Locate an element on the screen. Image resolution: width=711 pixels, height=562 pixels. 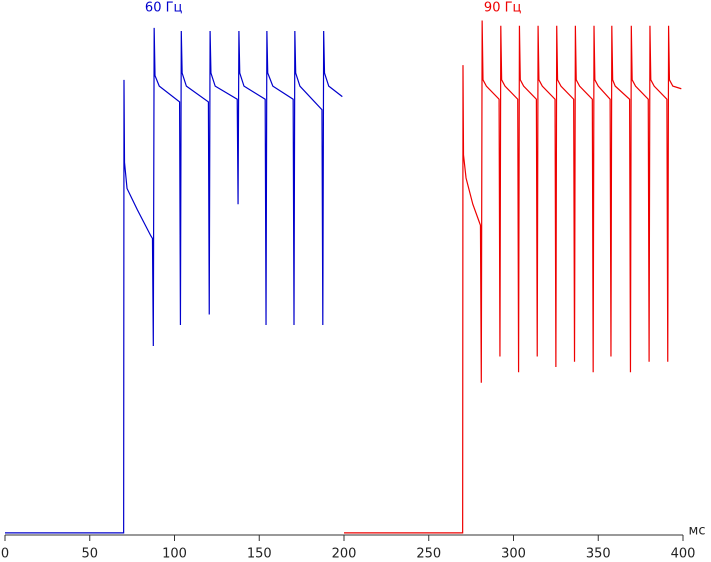
x-tick-label: 350 is located at coordinates (598, 554).